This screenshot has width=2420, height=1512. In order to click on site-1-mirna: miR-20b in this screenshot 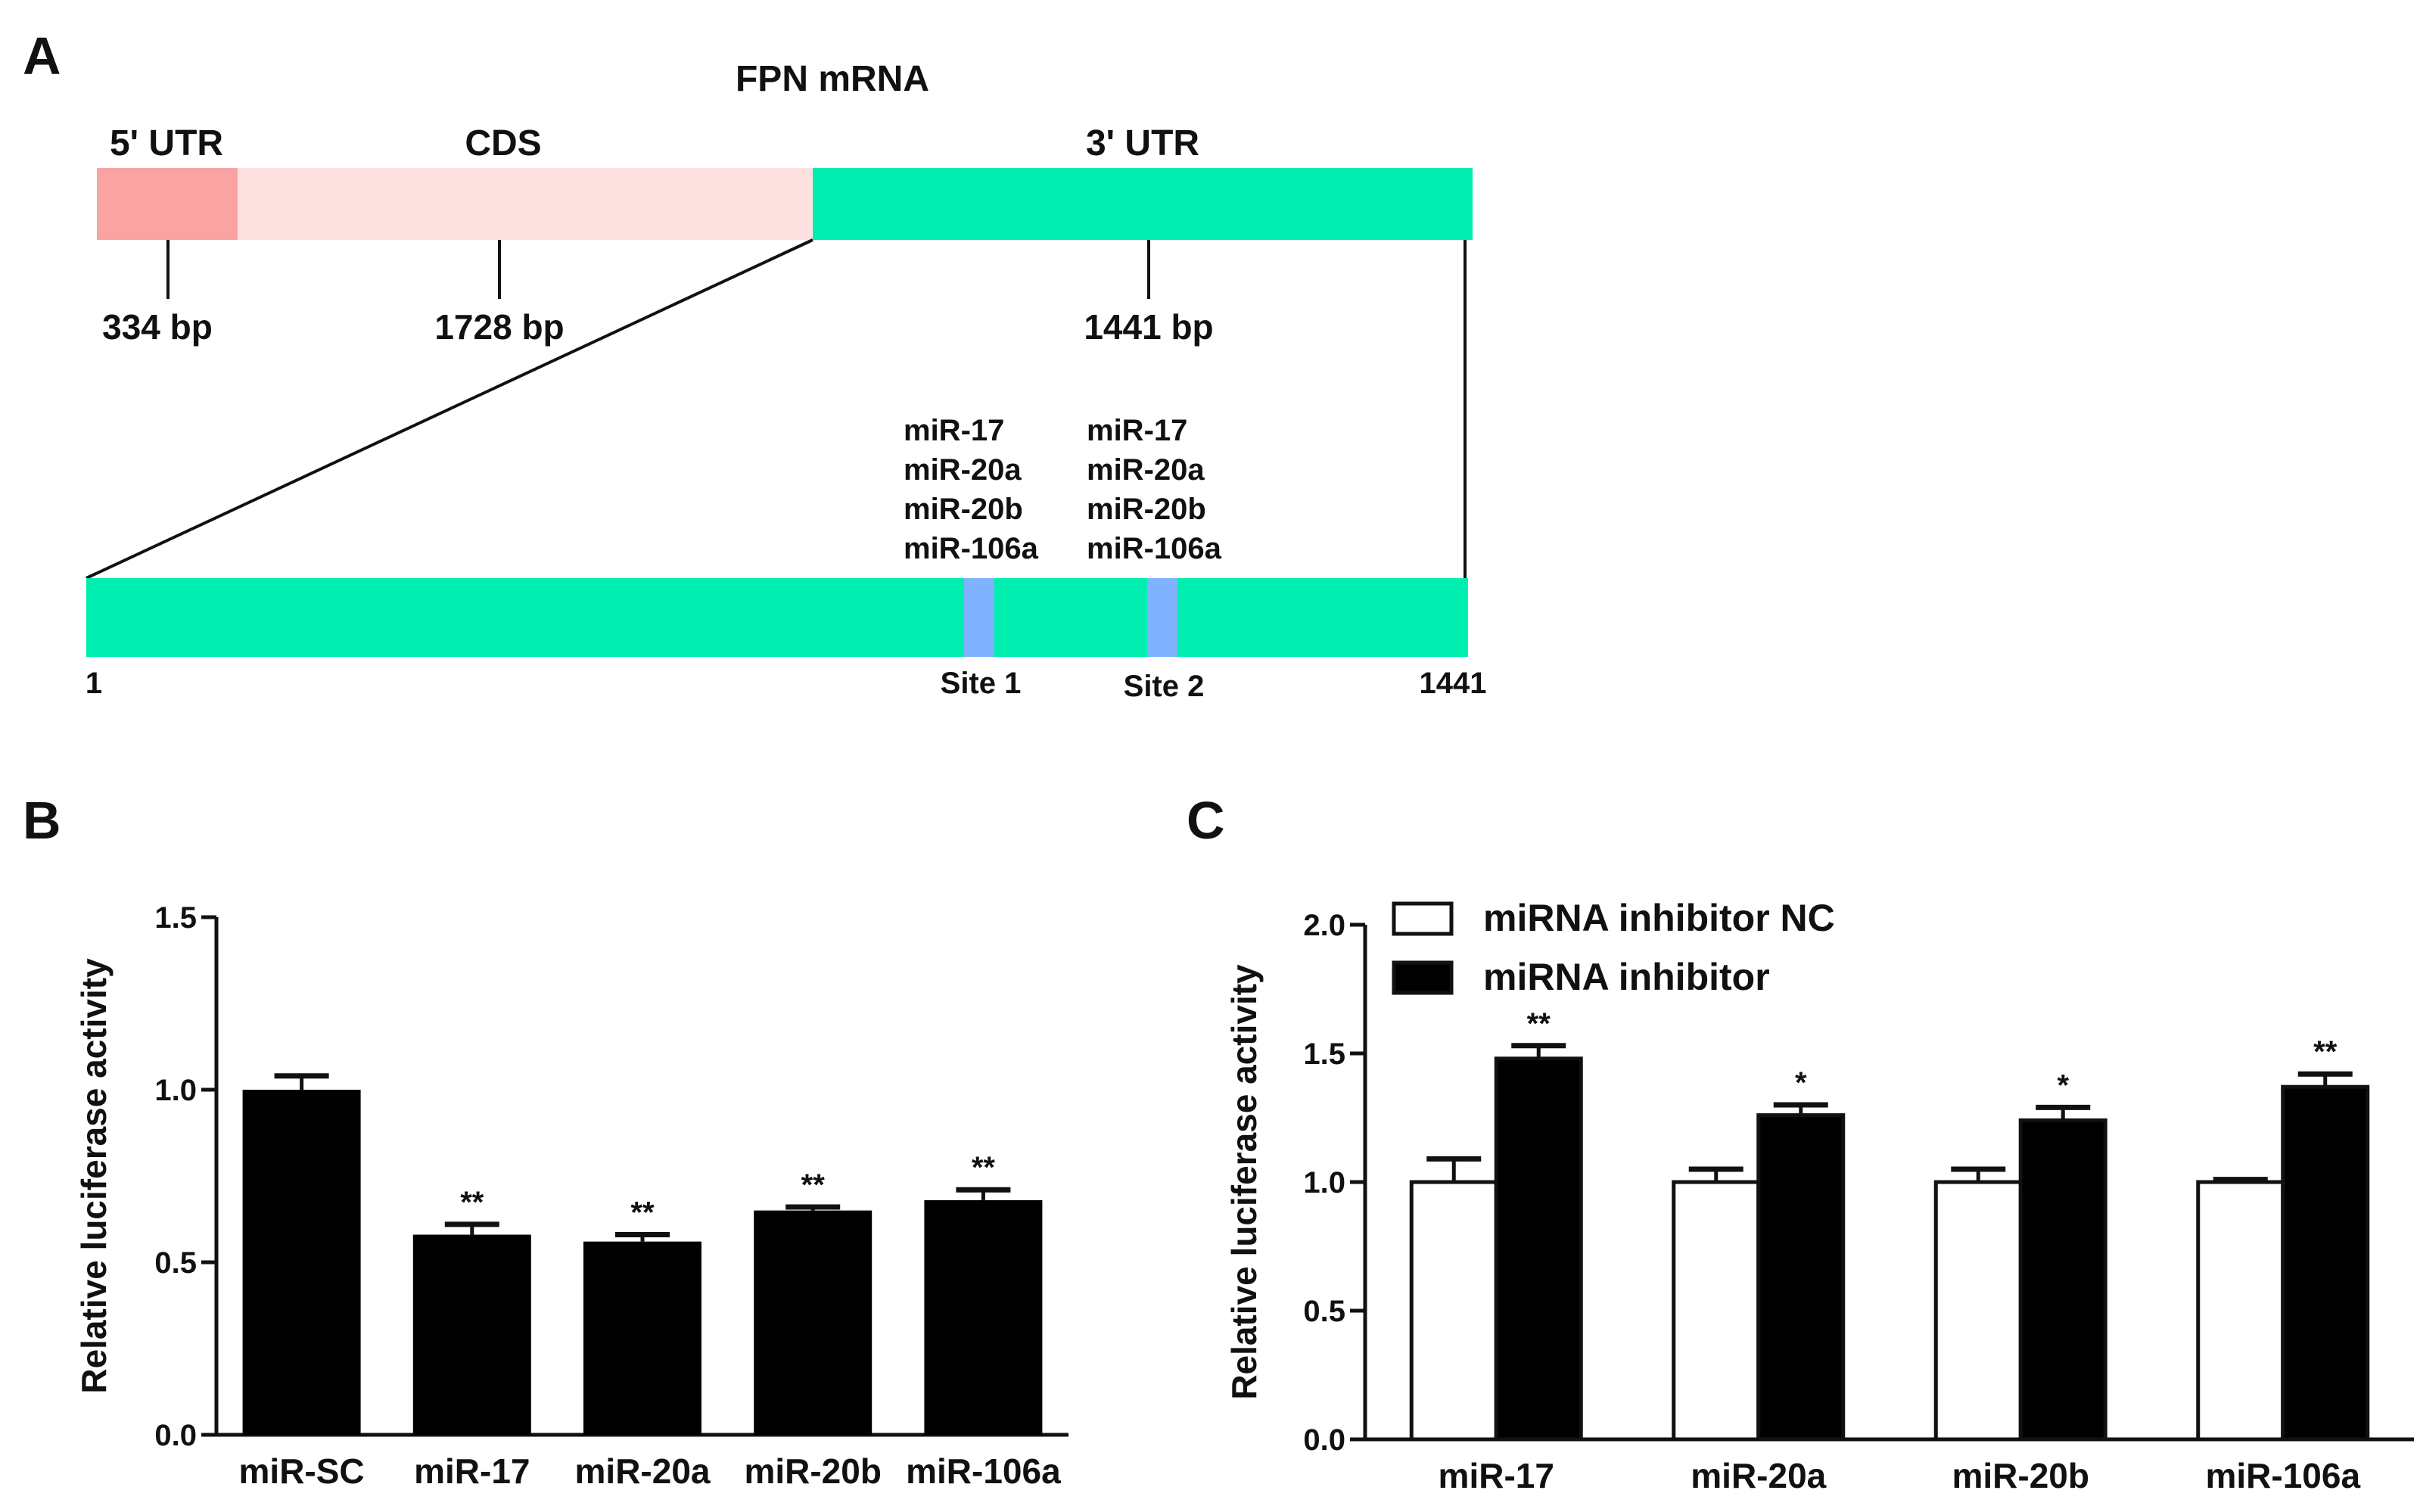, I will do `click(963, 509)`.